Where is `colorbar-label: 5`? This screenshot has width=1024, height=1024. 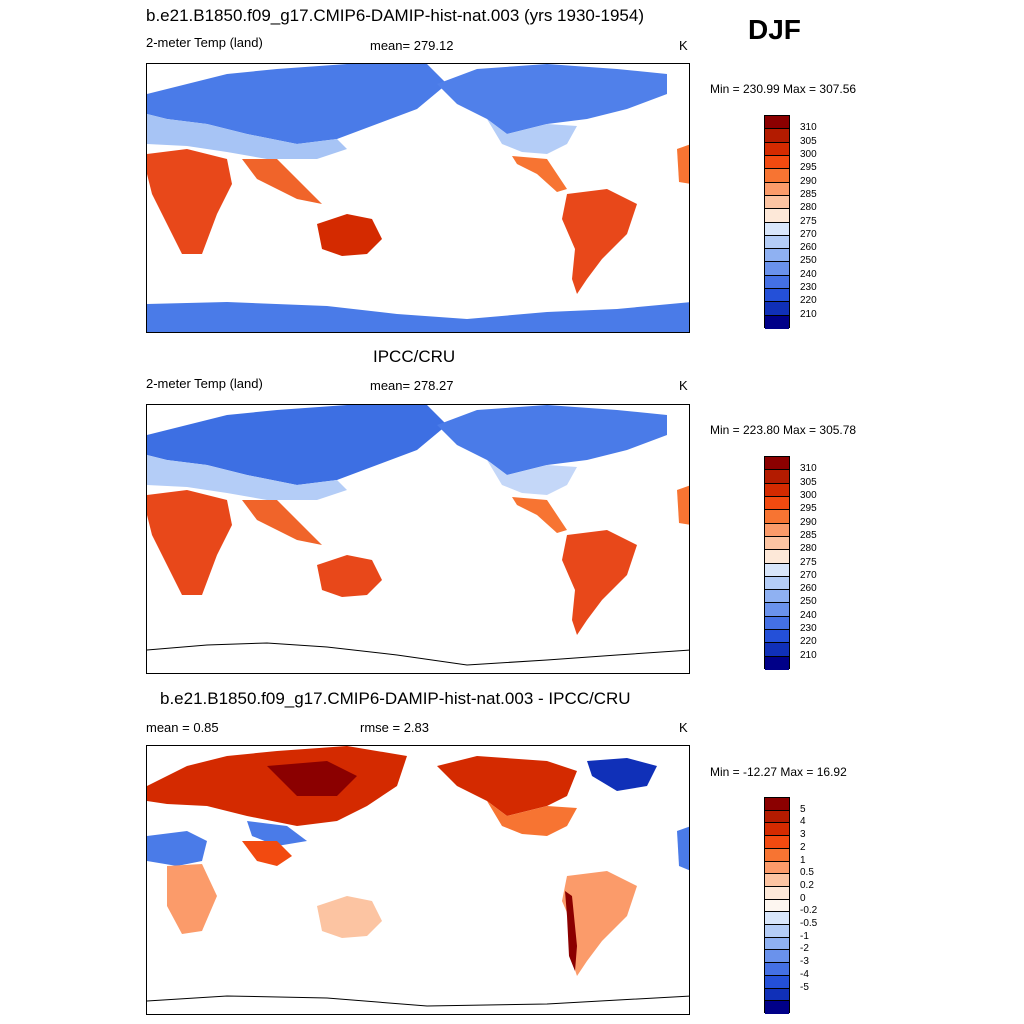 colorbar-label: 5 is located at coordinates (803, 809).